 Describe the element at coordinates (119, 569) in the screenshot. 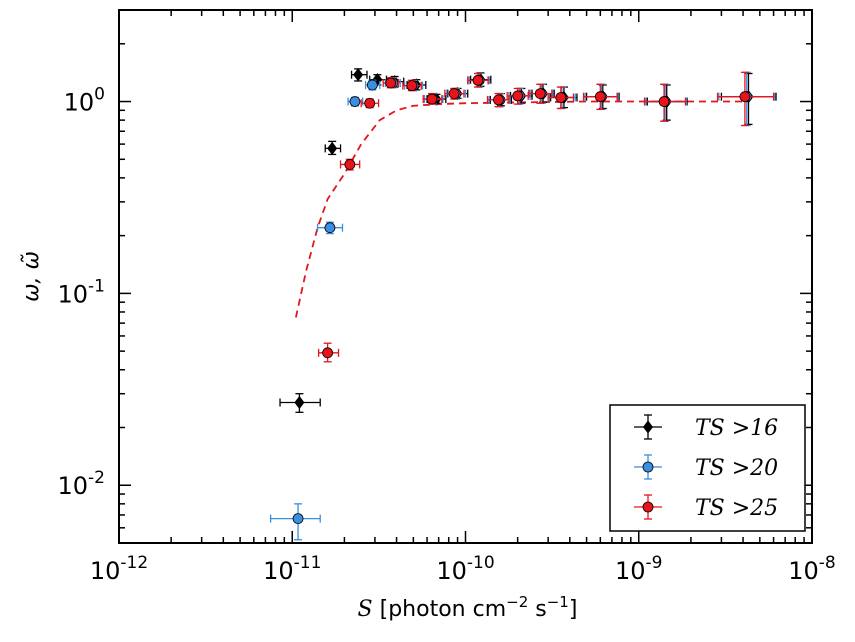

I see `x-tick-label: 10⁻¹²` at that location.